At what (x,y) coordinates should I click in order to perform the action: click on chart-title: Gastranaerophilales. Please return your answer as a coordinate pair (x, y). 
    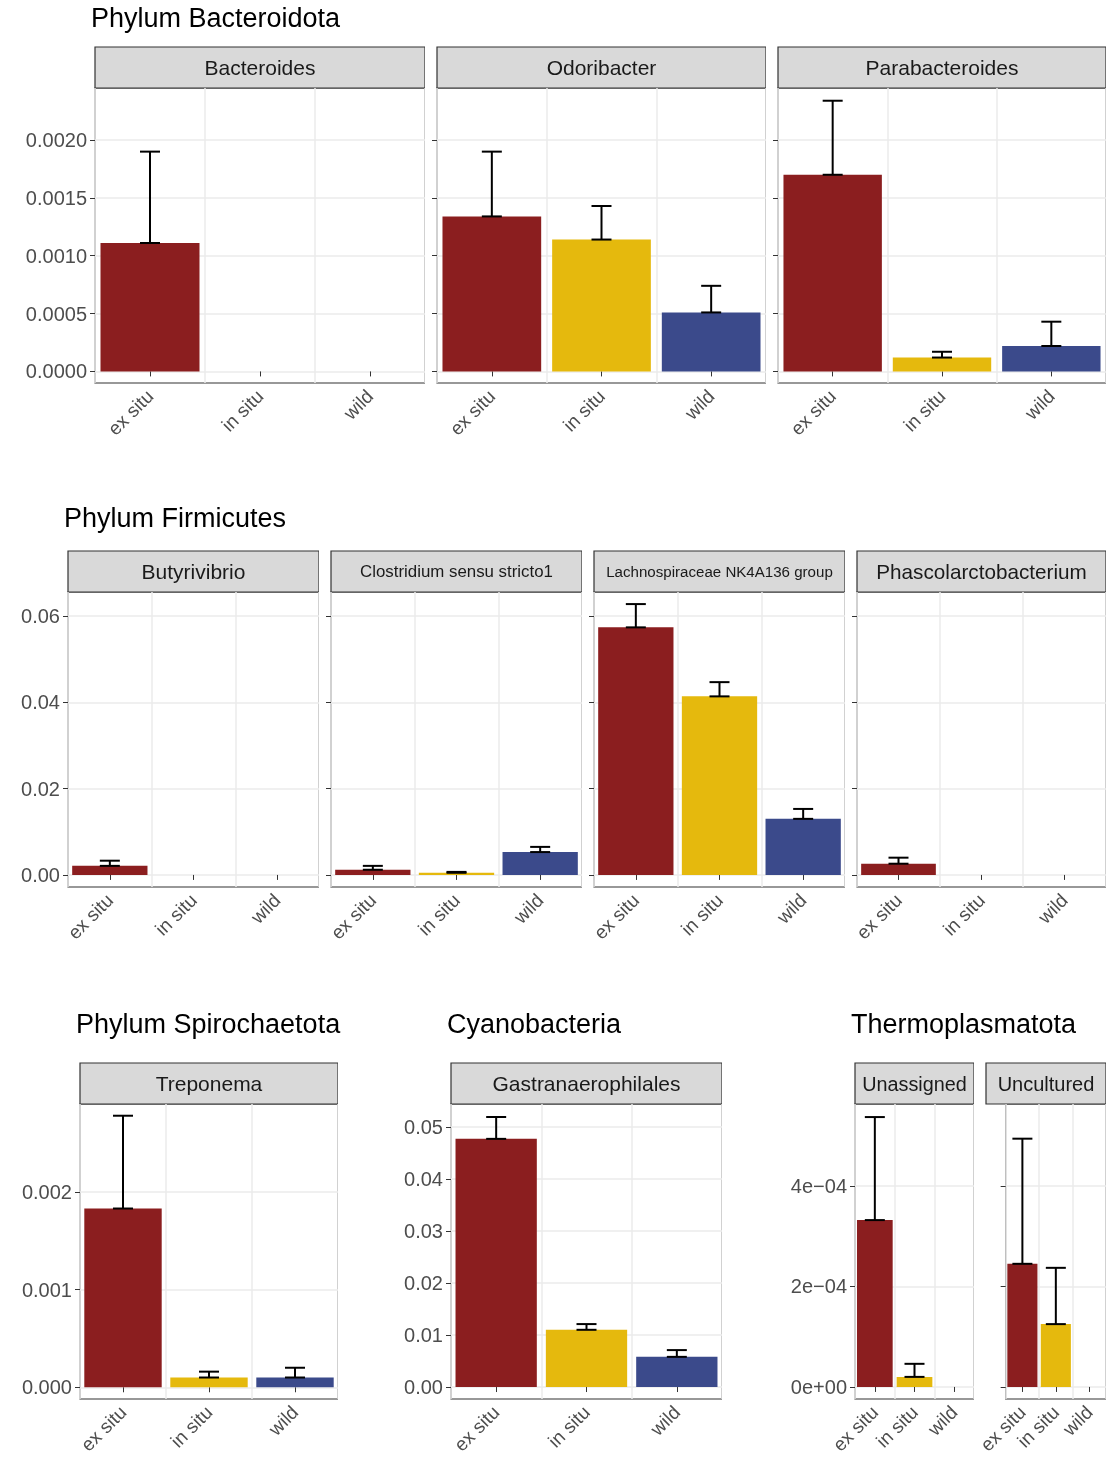
    Looking at the image, I should click on (586, 1083).